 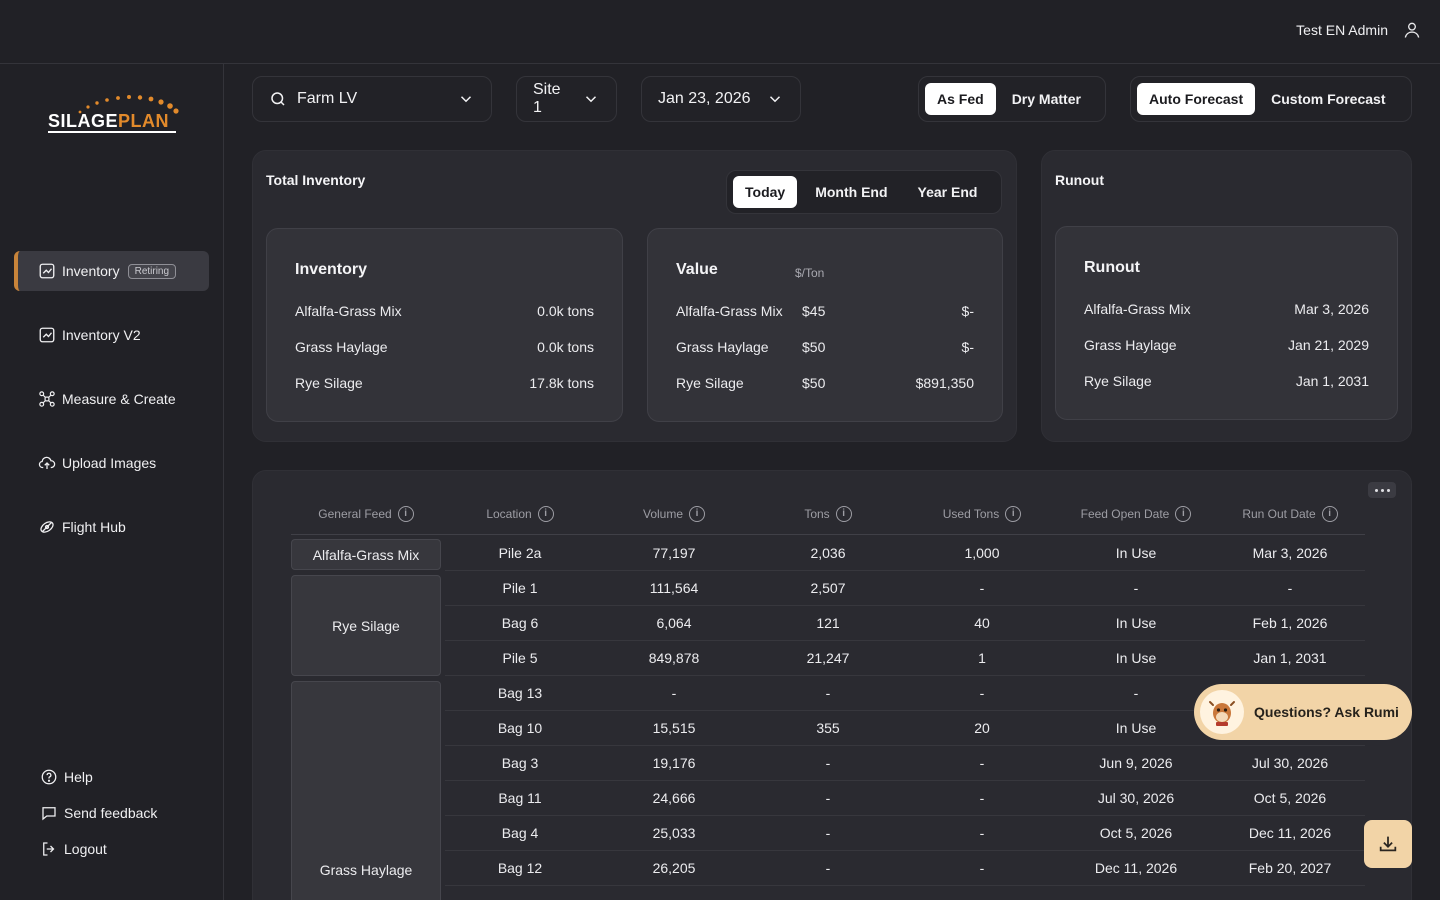 What do you see at coordinates (49, 814) in the screenshot?
I see `feedback-icon` at bounding box center [49, 814].